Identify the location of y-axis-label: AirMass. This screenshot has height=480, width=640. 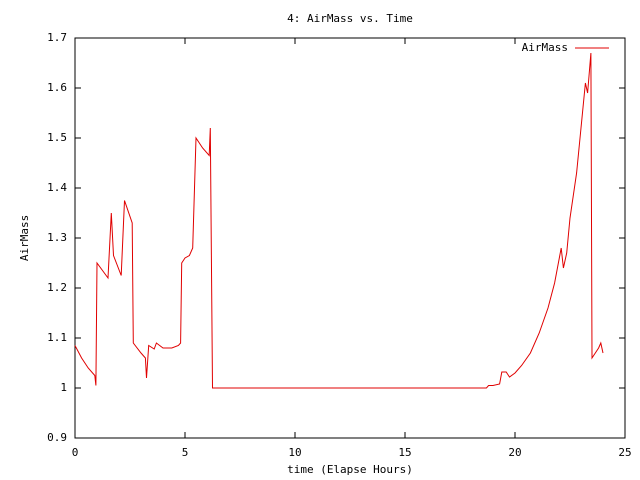
(24, 238).